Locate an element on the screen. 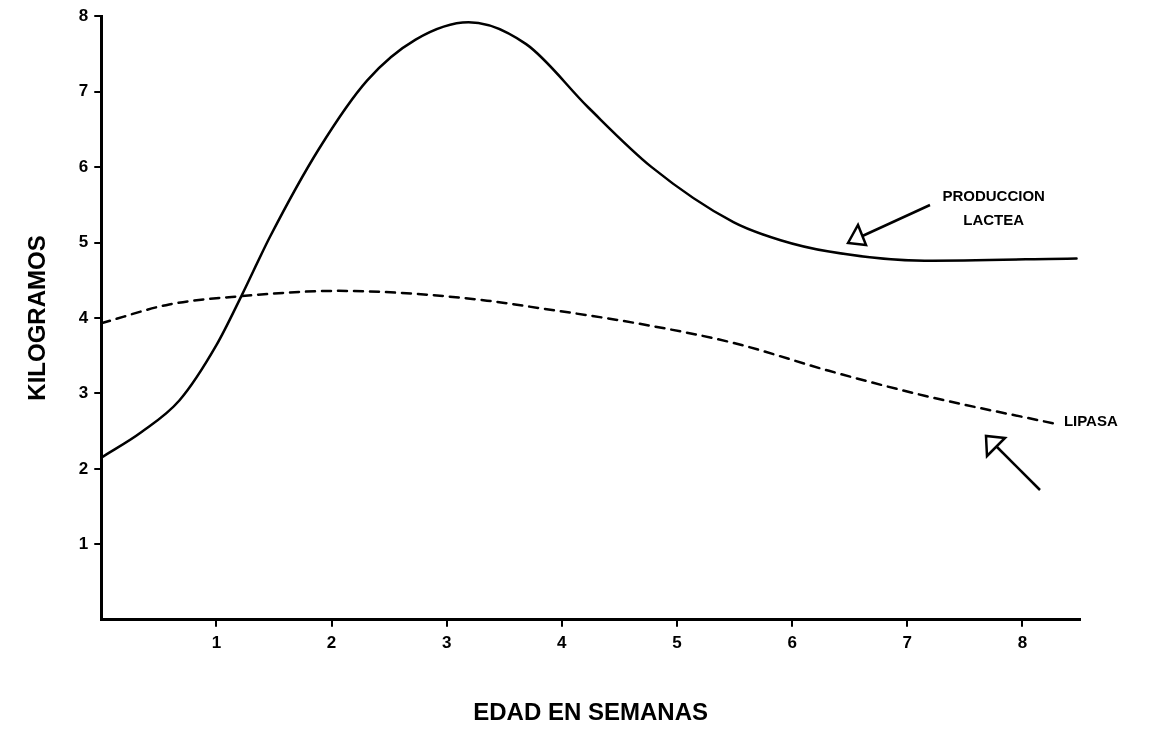 The width and height of the screenshot is (1175, 742). x-tick-label: 7 is located at coordinates (907, 642).